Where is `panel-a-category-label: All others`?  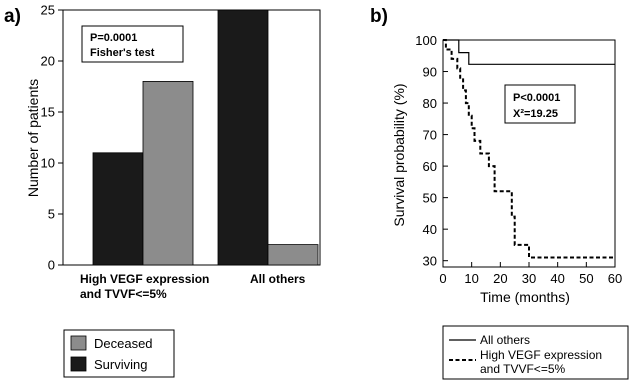
panel-a-category-label: All others is located at coordinates (278, 279).